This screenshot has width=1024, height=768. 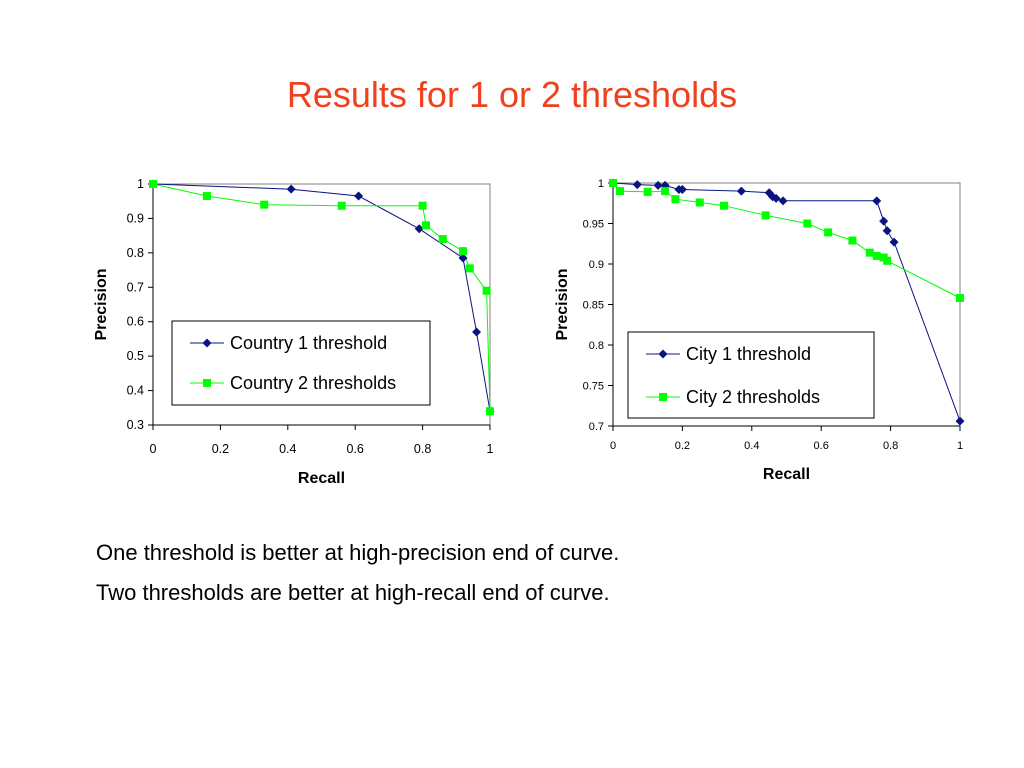 I want to click on country-x-tick-label: 0.2, so click(x=220, y=449).